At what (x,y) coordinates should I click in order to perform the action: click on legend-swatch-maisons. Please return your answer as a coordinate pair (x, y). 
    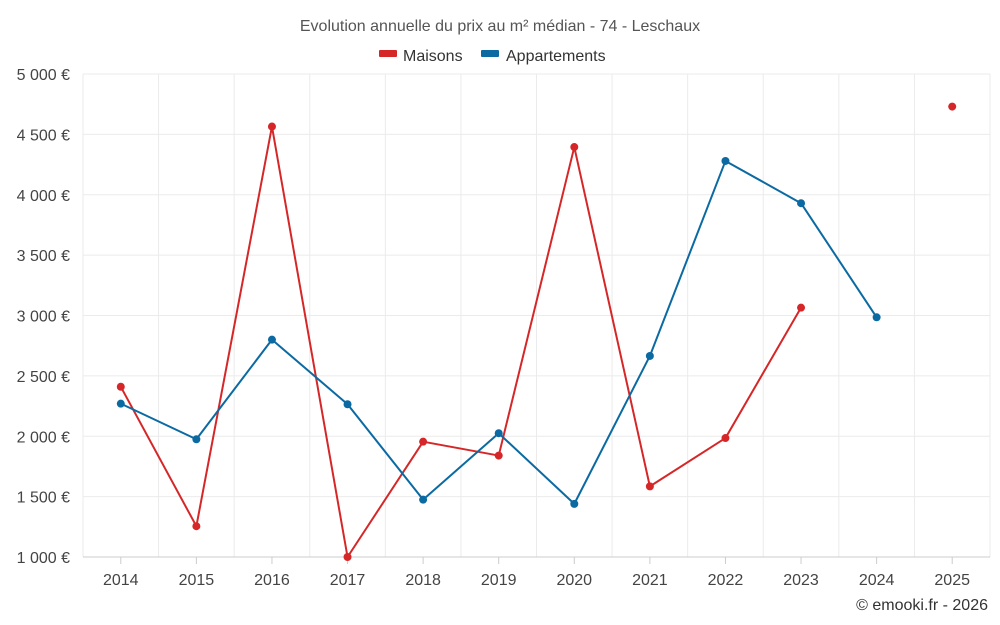
    Looking at the image, I should click on (388, 53).